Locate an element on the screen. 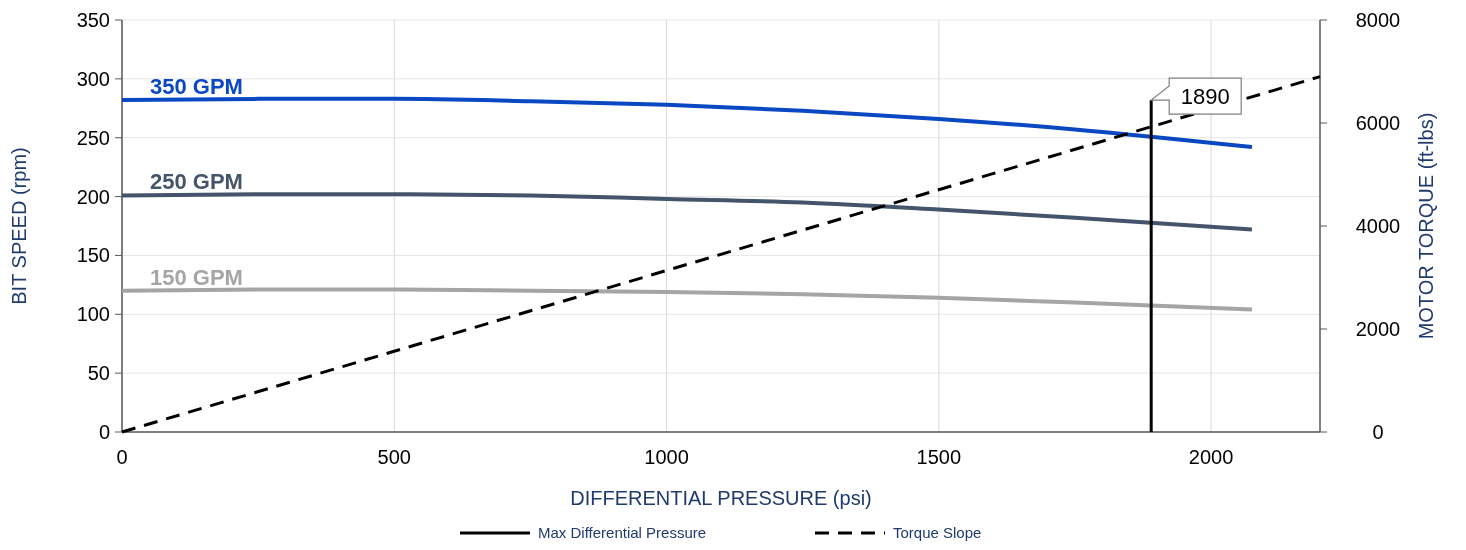 This screenshot has width=1466, height=550. series-label: 150 GPM is located at coordinates (196, 277).